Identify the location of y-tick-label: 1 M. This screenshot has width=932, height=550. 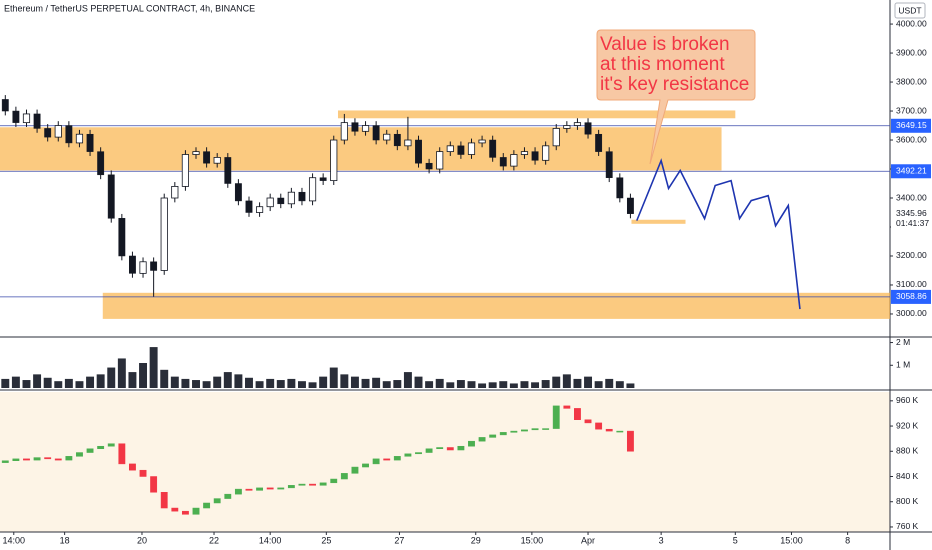
(903, 365).